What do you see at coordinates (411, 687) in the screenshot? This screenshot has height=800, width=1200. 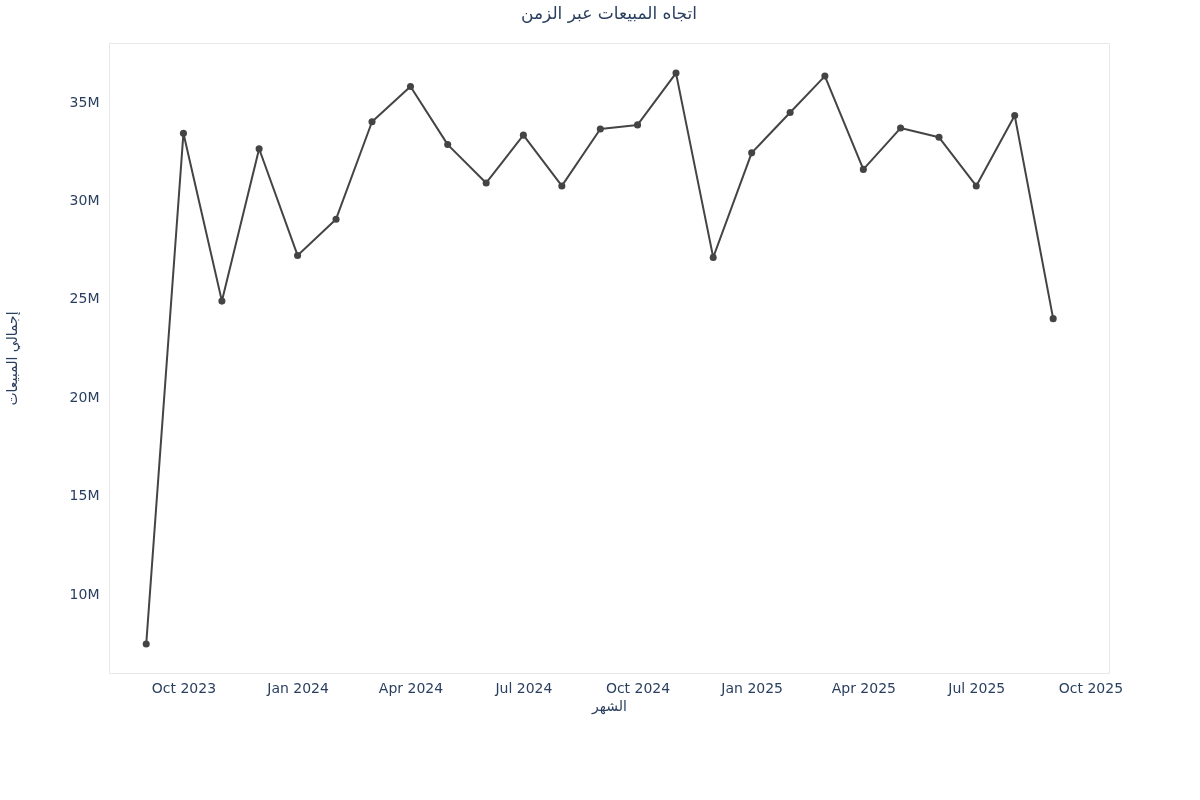 I see `x-tick-label: Apr 2024` at bounding box center [411, 687].